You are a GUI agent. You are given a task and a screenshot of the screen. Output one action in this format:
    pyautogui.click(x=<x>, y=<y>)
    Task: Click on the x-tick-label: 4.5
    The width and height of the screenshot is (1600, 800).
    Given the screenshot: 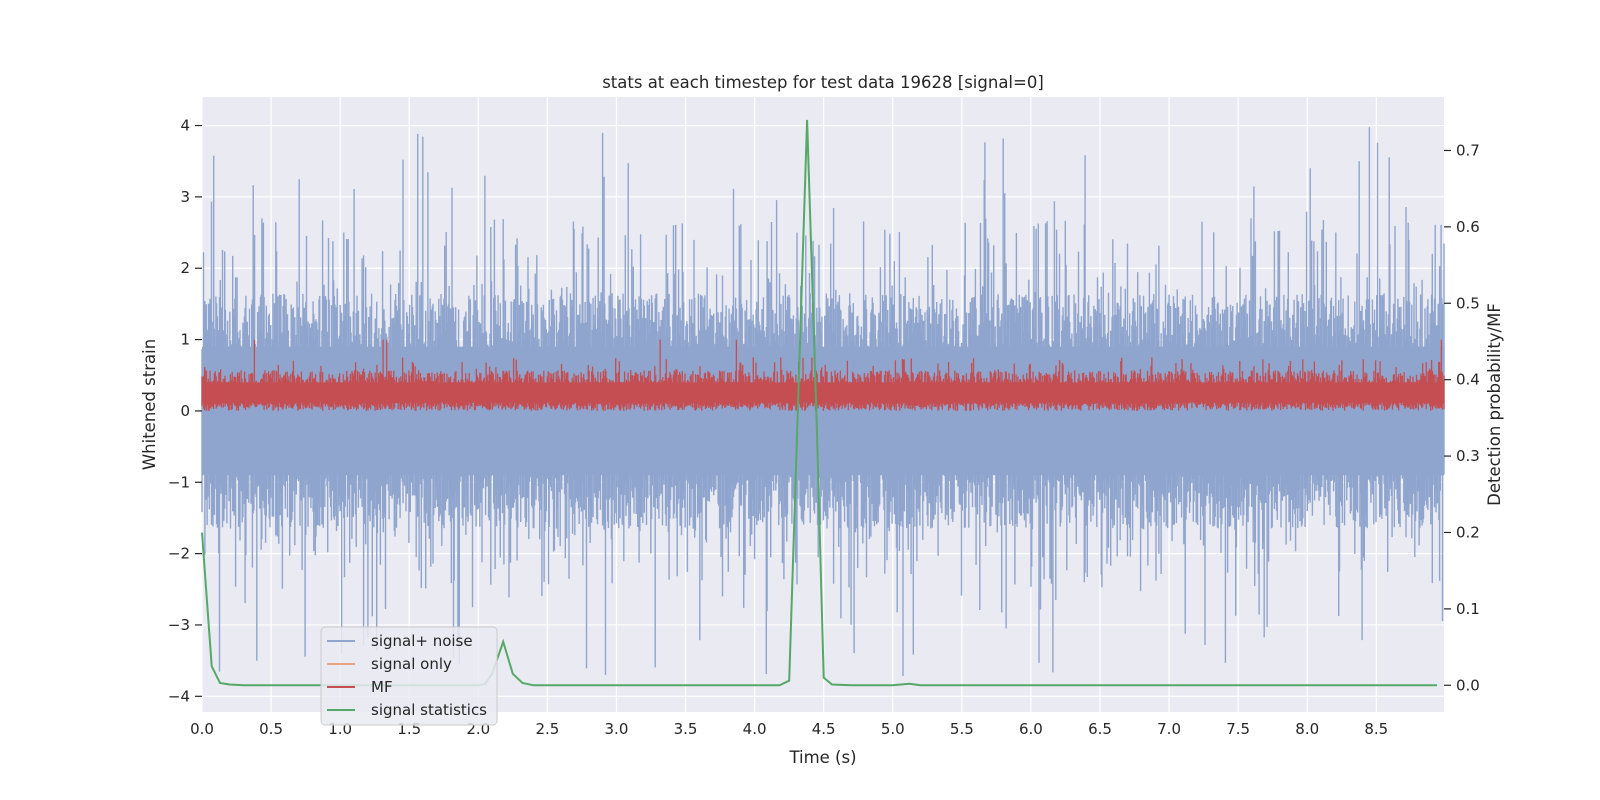 What is the action you would take?
    pyautogui.click(x=824, y=729)
    